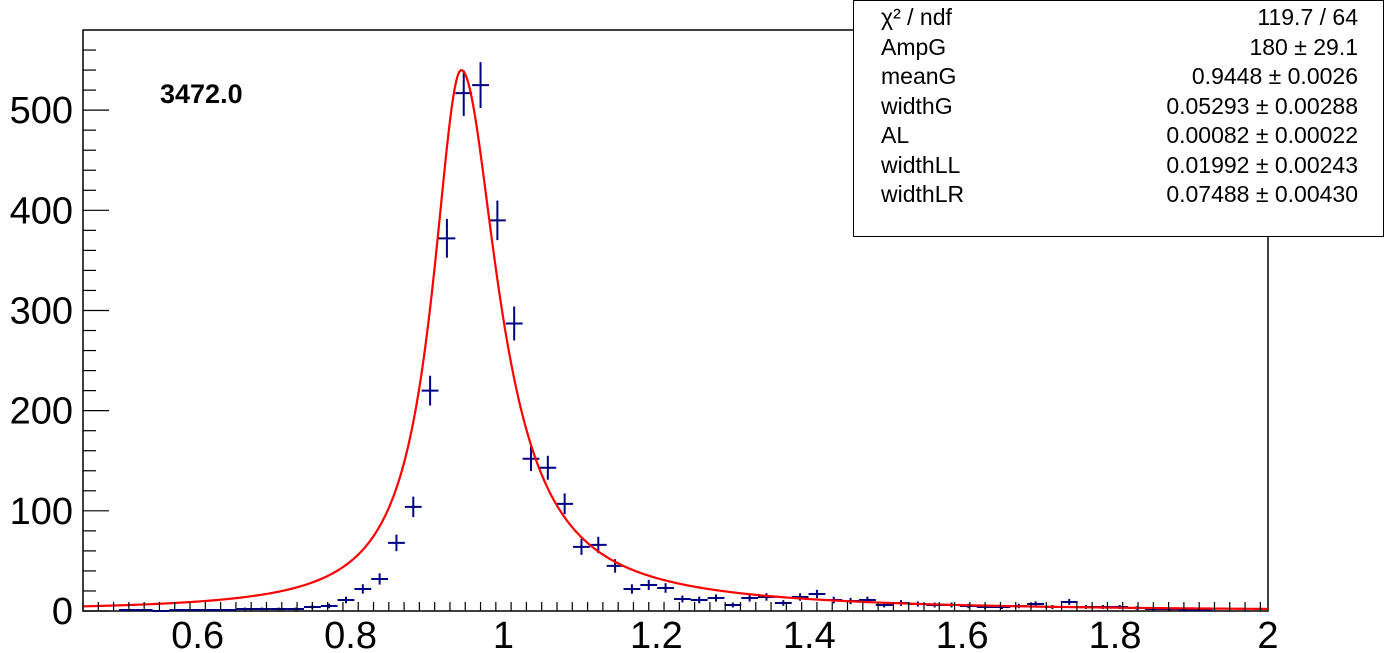  What do you see at coordinates (503, 634) in the screenshot?
I see `x-tick-label: 1` at bounding box center [503, 634].